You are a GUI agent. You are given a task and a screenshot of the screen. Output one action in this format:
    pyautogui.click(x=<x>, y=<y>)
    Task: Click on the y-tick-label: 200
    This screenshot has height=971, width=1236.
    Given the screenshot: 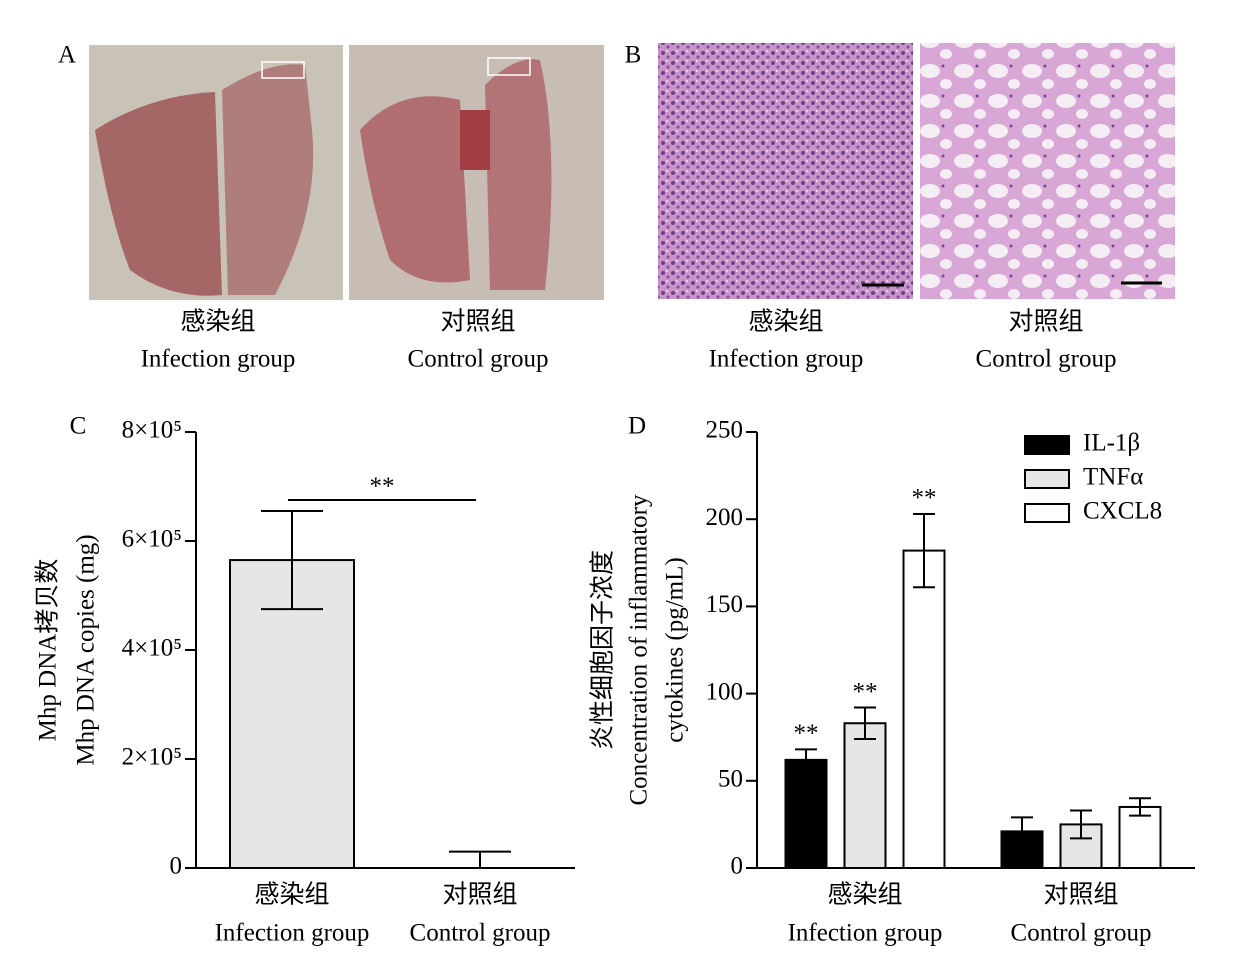 What is the action you would take?
    pyautogui.click(x=725, y=517)
    